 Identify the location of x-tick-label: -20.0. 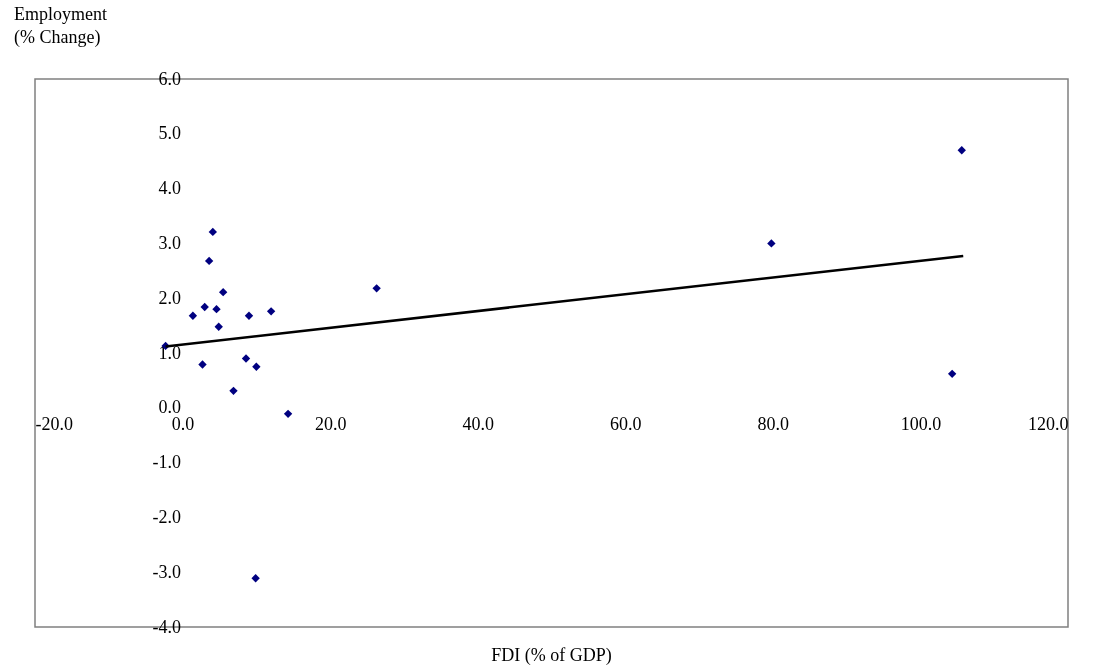
(54, 424).